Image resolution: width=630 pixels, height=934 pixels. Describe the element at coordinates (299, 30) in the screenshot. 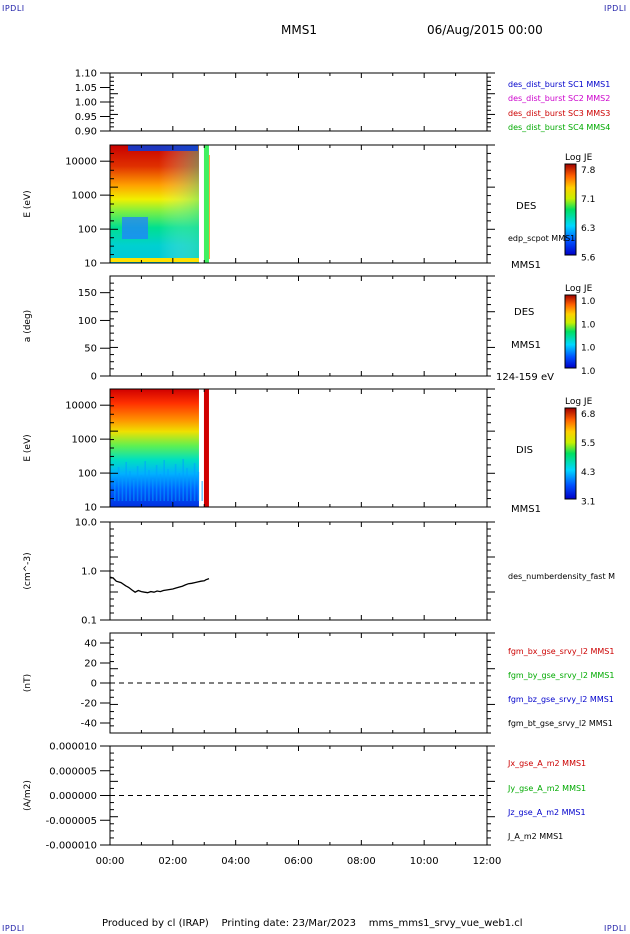

I see `spacecraft-title: MMS1` at that location.